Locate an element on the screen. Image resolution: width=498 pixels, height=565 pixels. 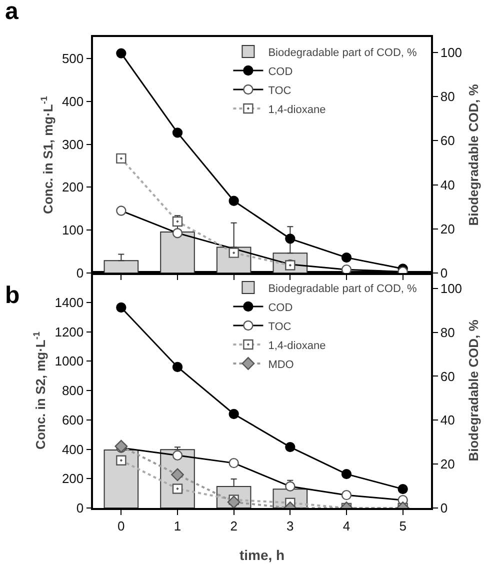
chart-title: a is located at coordinates (11, 12).